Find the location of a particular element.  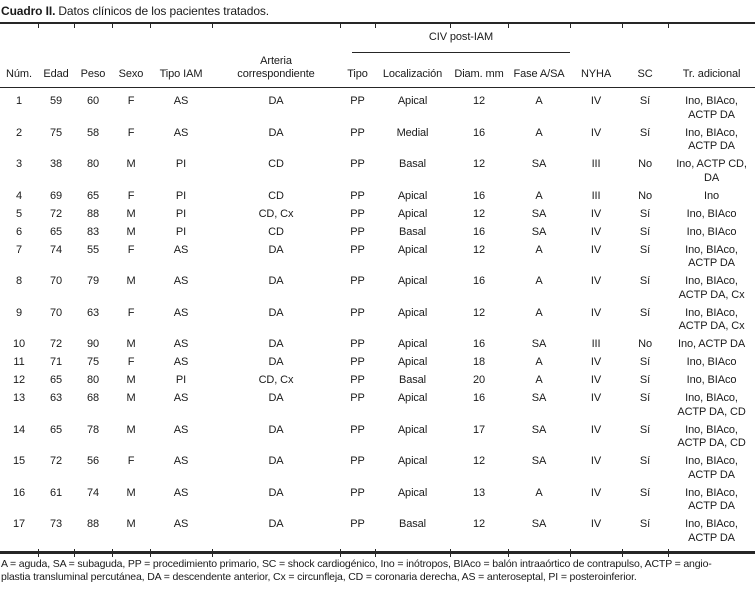

column-header: Tipo is located at coordinates (357, 70).